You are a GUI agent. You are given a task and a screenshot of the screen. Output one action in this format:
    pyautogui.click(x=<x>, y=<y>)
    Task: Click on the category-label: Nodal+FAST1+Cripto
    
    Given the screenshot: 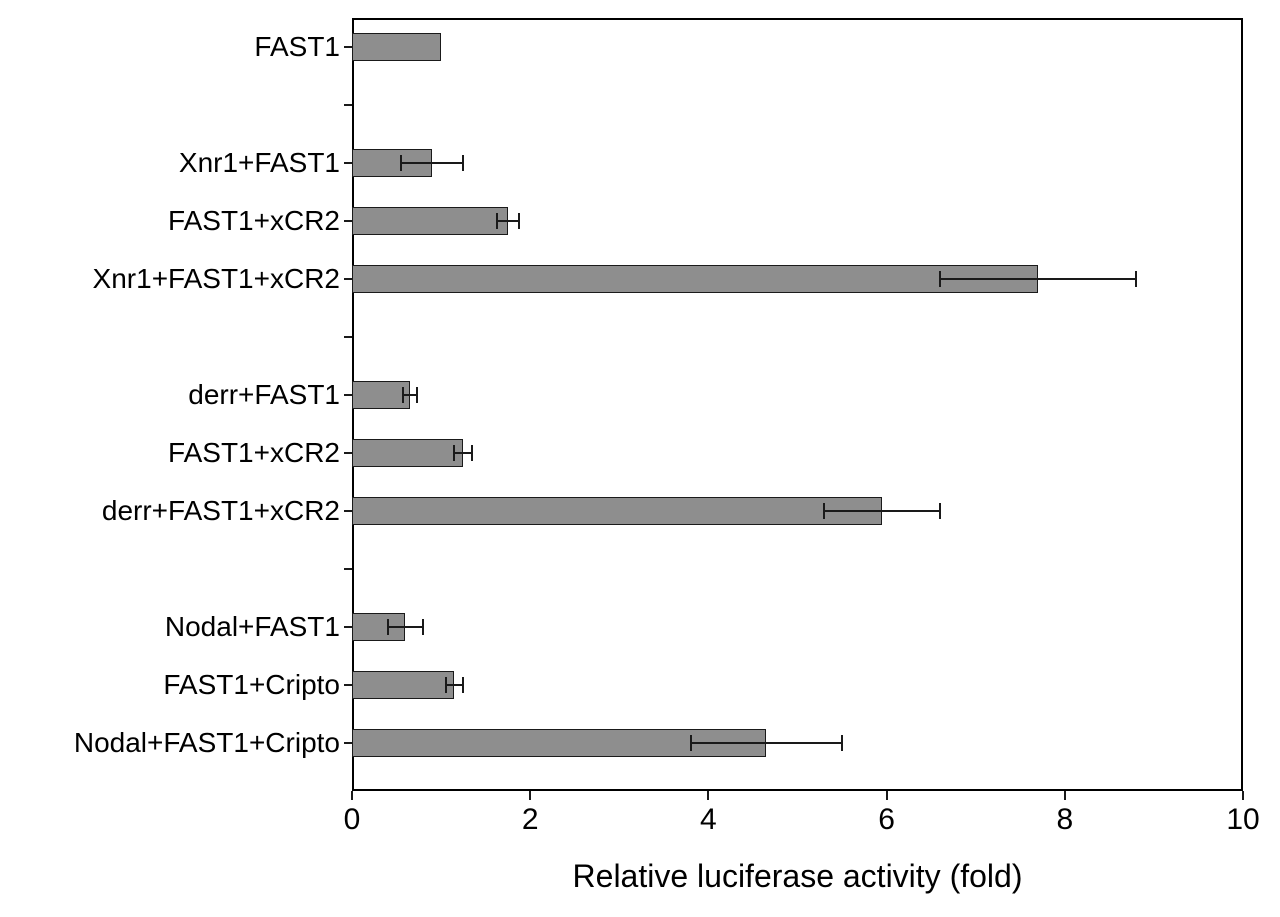 What is the action you would take?
    pyautogui.click(x=206, y=742)
    